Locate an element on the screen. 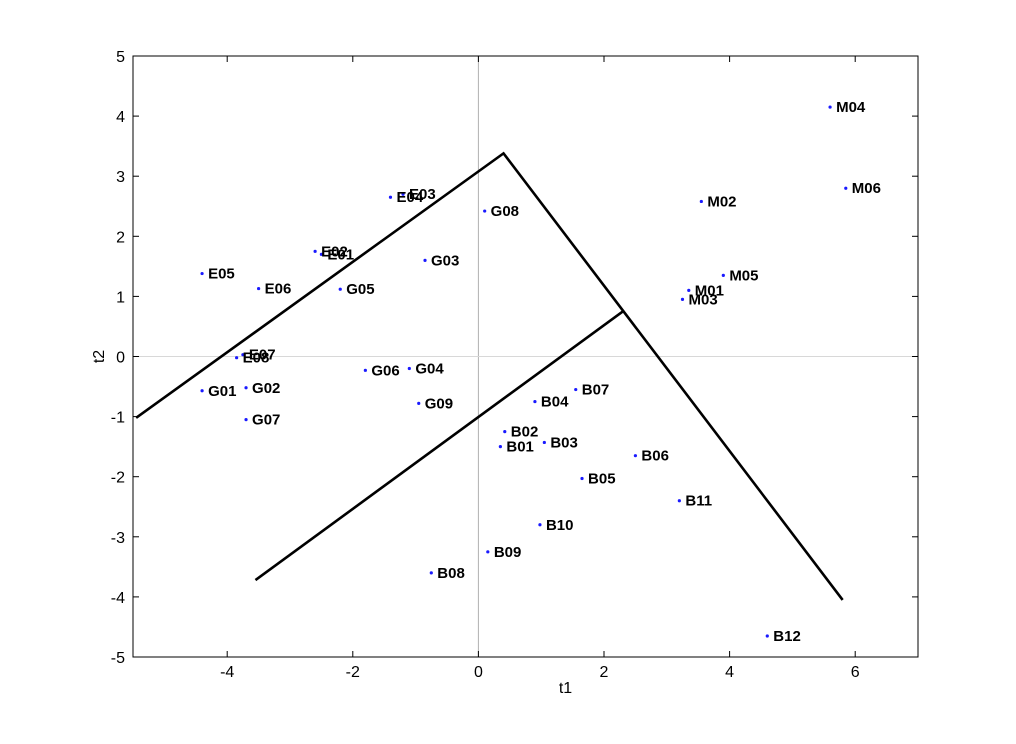 The height and width of the screenshot is (744, 1016). y-tick-label: 2 is located at coordinates (120, 237).